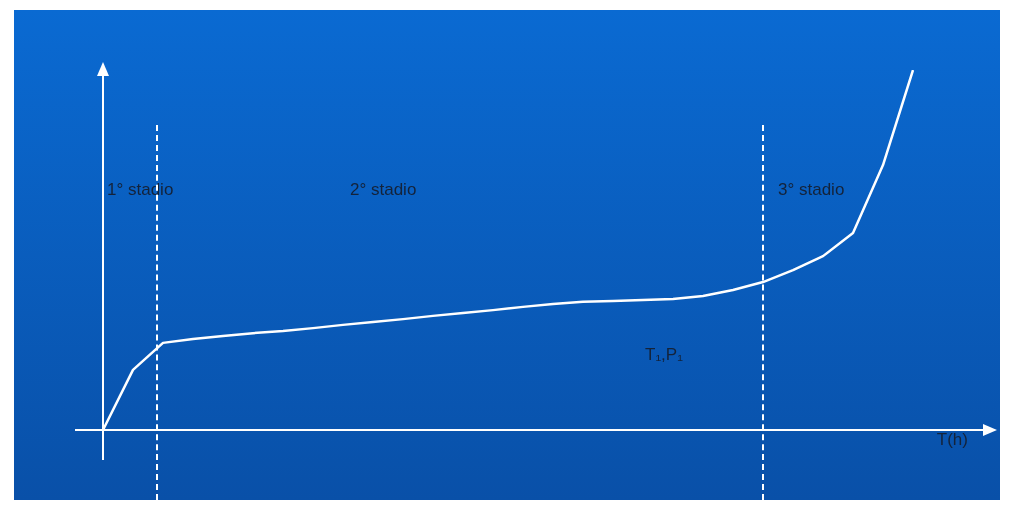  What do you see at coordinates (664, 354) in the screenshot?
I see `annotation: T₁,P₁` at bounding box center [664, 354].